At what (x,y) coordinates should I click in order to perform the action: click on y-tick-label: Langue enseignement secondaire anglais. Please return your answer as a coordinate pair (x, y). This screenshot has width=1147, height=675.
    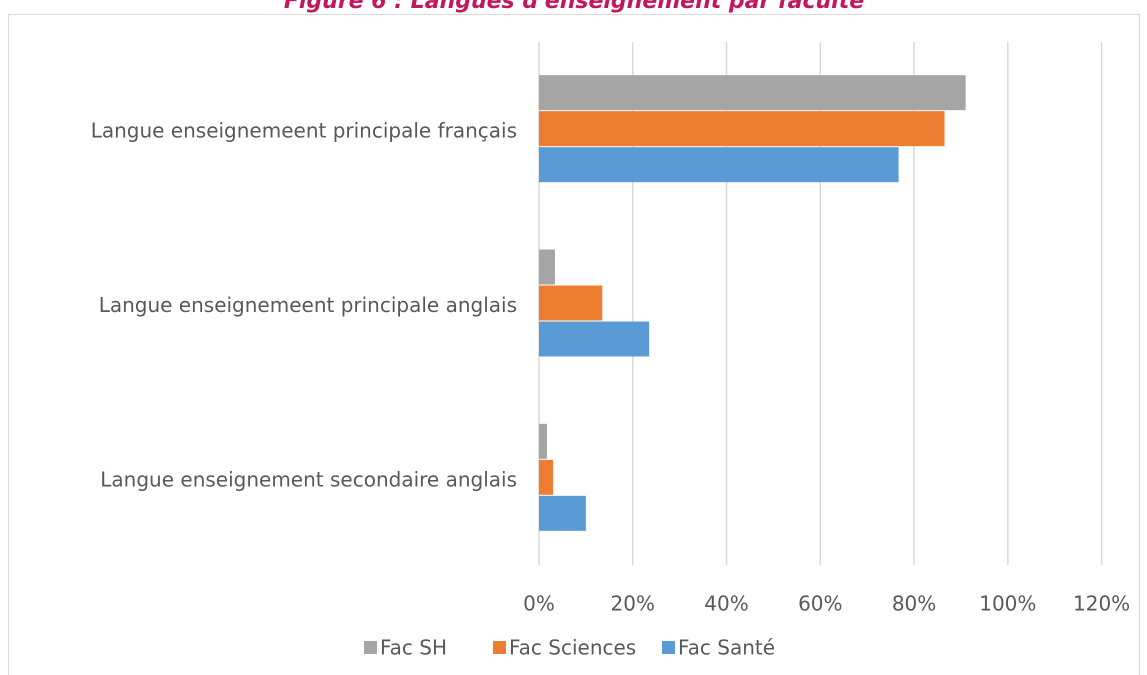
    Looking at the image, I should click on (308, 479).